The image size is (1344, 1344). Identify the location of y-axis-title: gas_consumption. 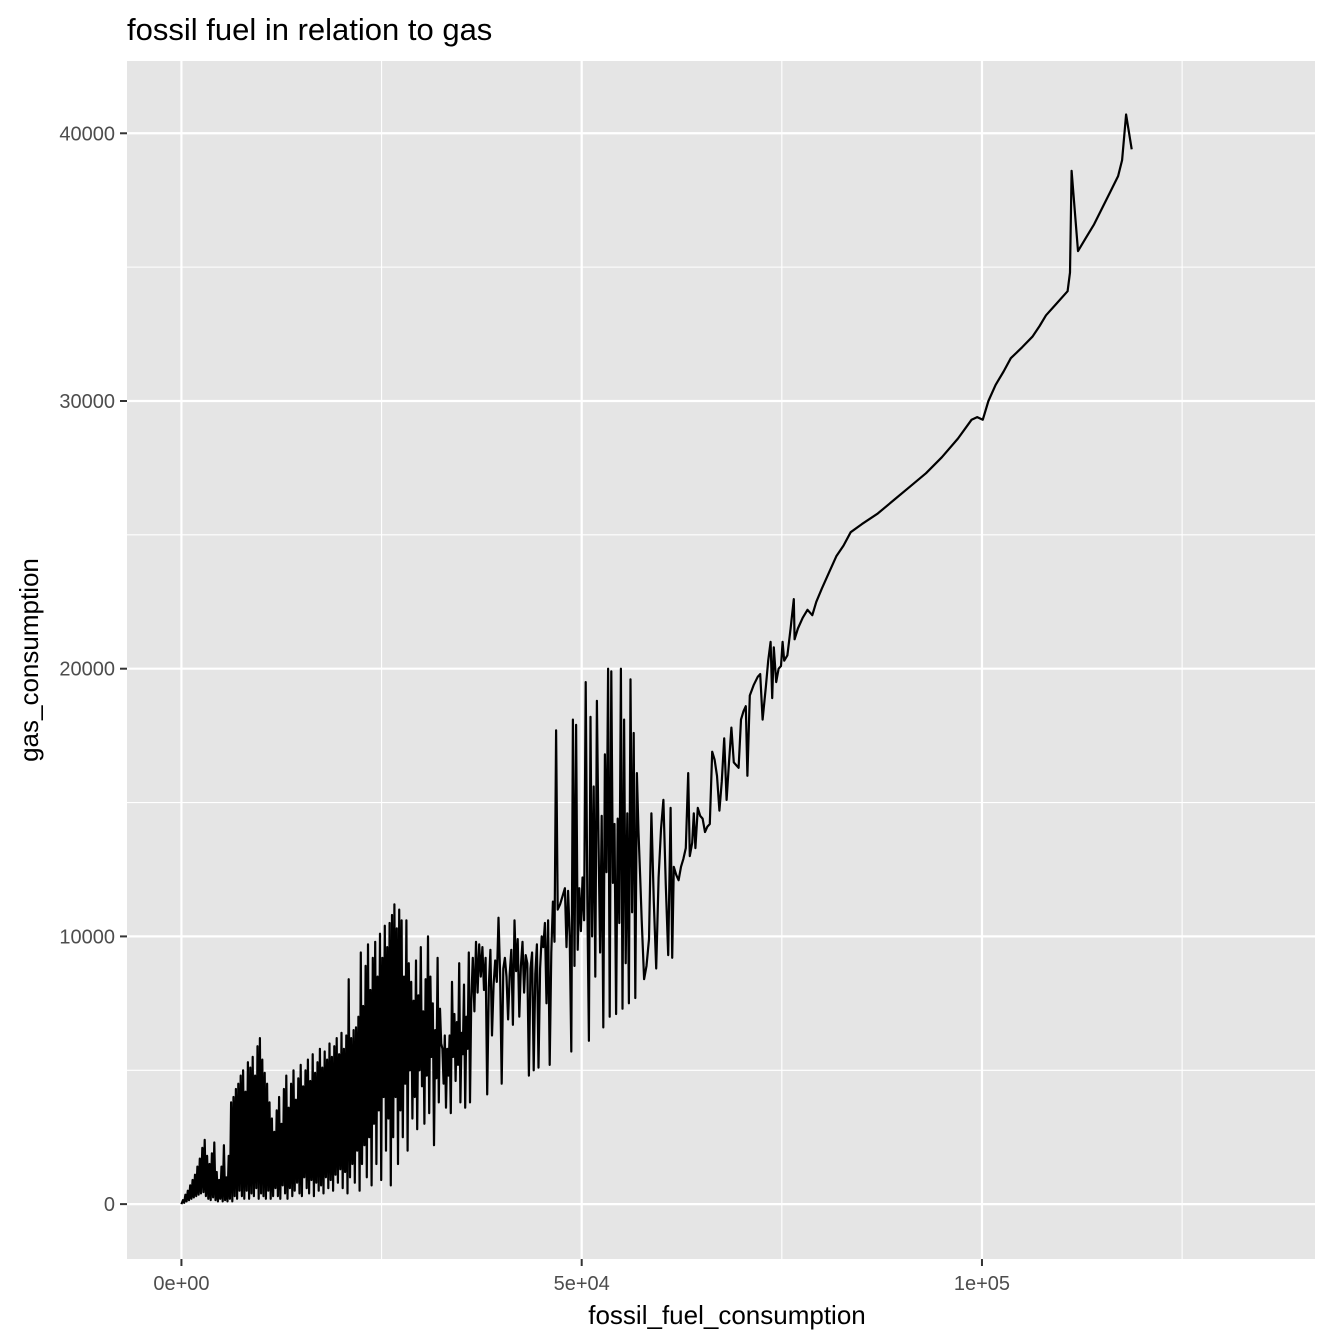
(29, 660).